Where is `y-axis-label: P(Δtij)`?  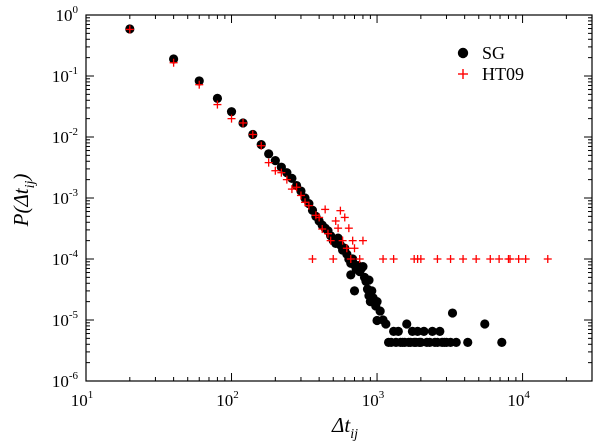 y-axis-label: P(Δtij) is located at coordinates (23, 201).